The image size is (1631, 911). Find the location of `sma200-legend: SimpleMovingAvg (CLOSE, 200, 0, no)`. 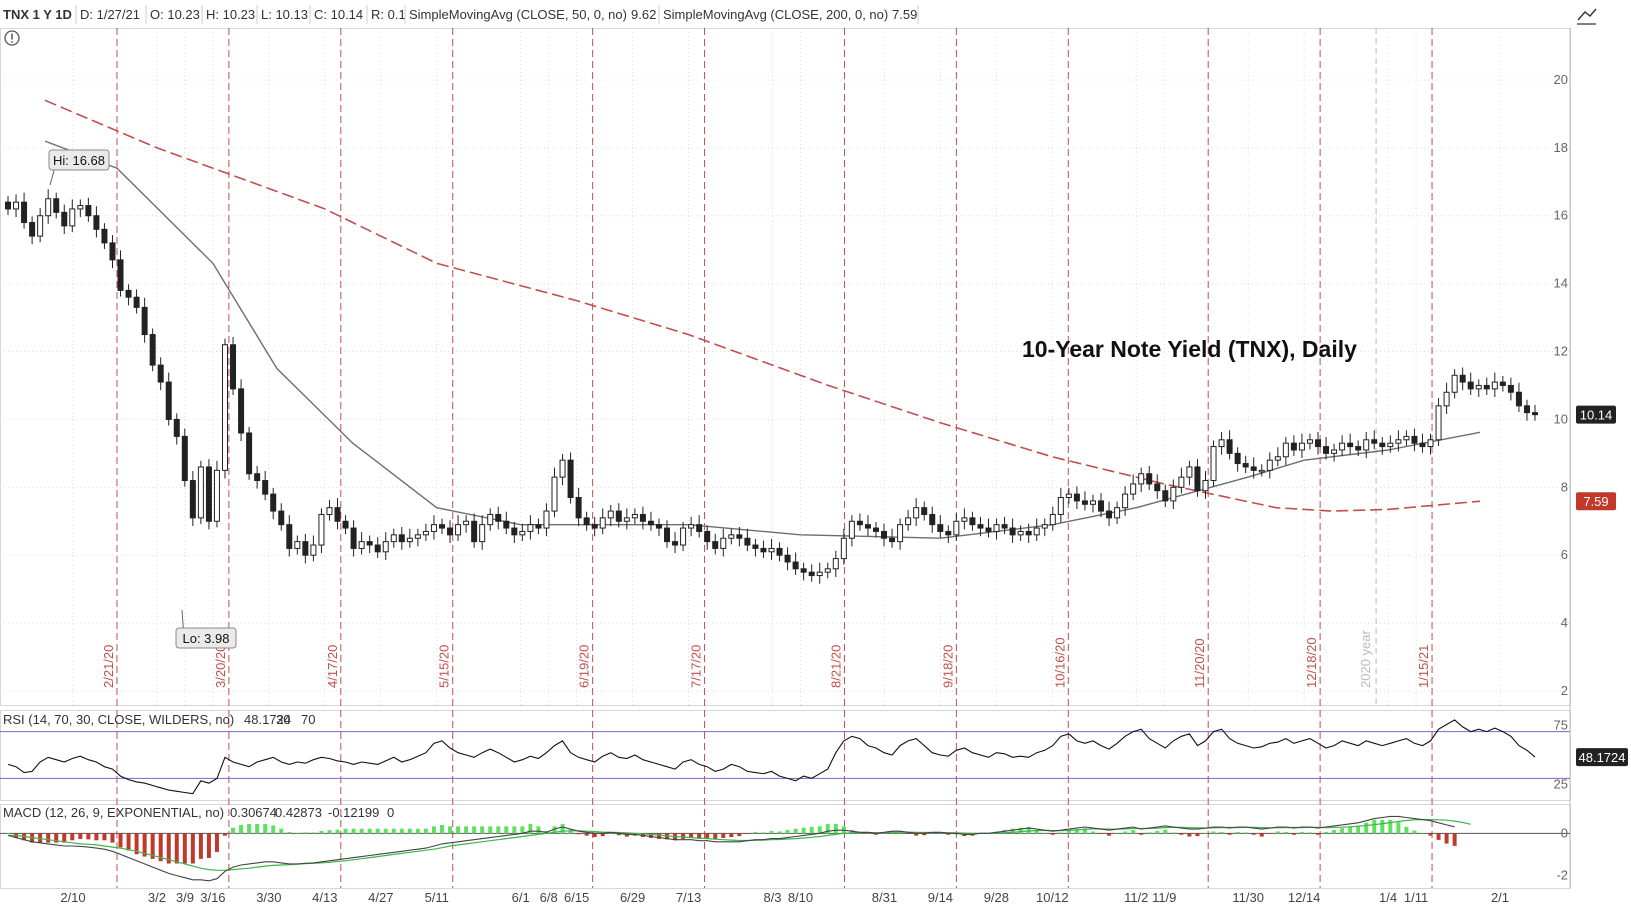

sma200-legend: SimpleMovingAvg (CLOSE, 200, 0, no) is located at coordinates (775, 14).